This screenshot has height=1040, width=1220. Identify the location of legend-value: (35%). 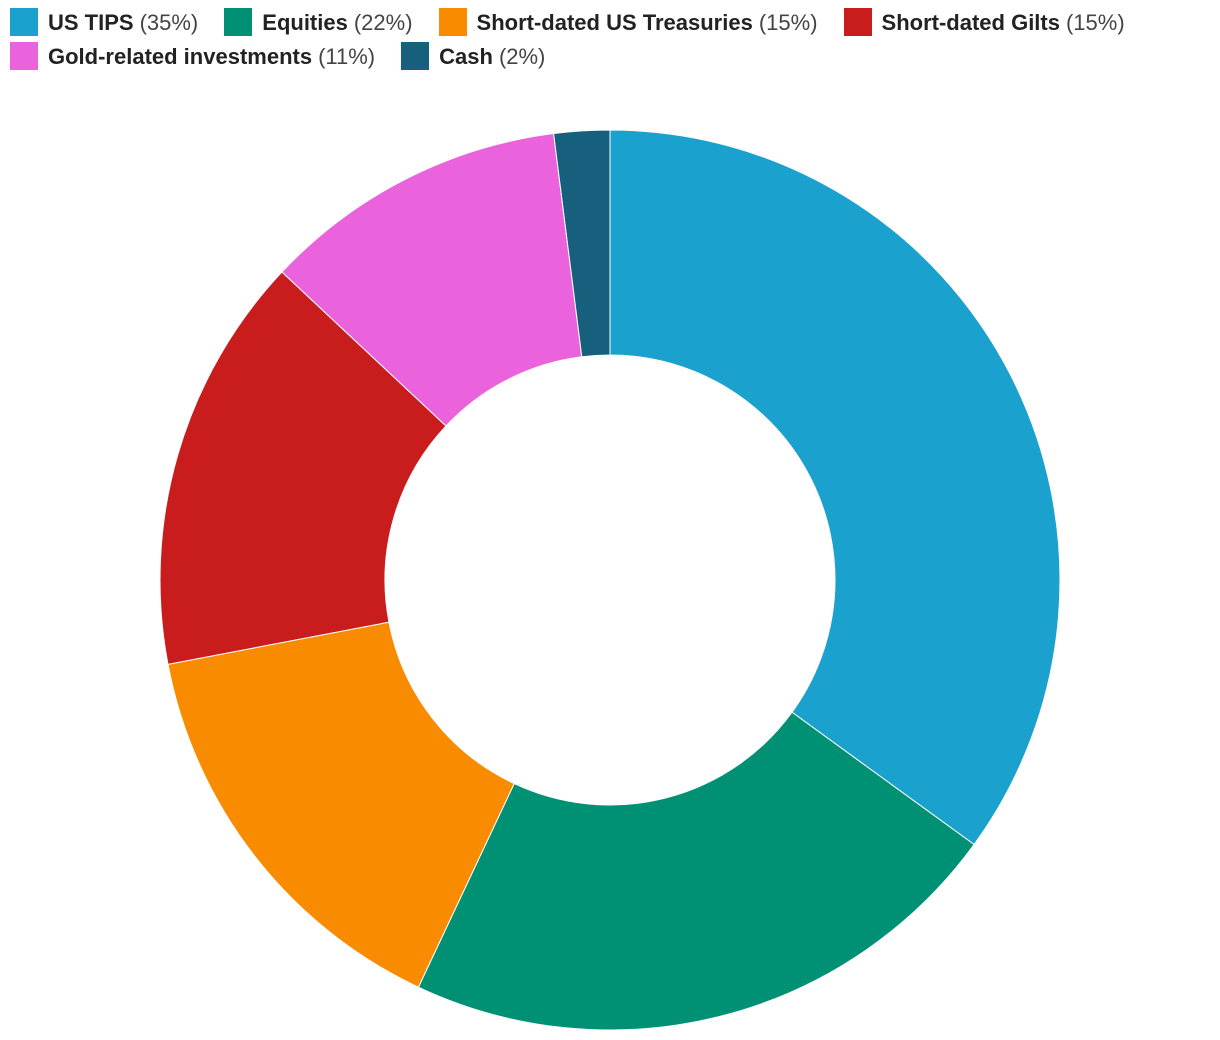
(169, 22).